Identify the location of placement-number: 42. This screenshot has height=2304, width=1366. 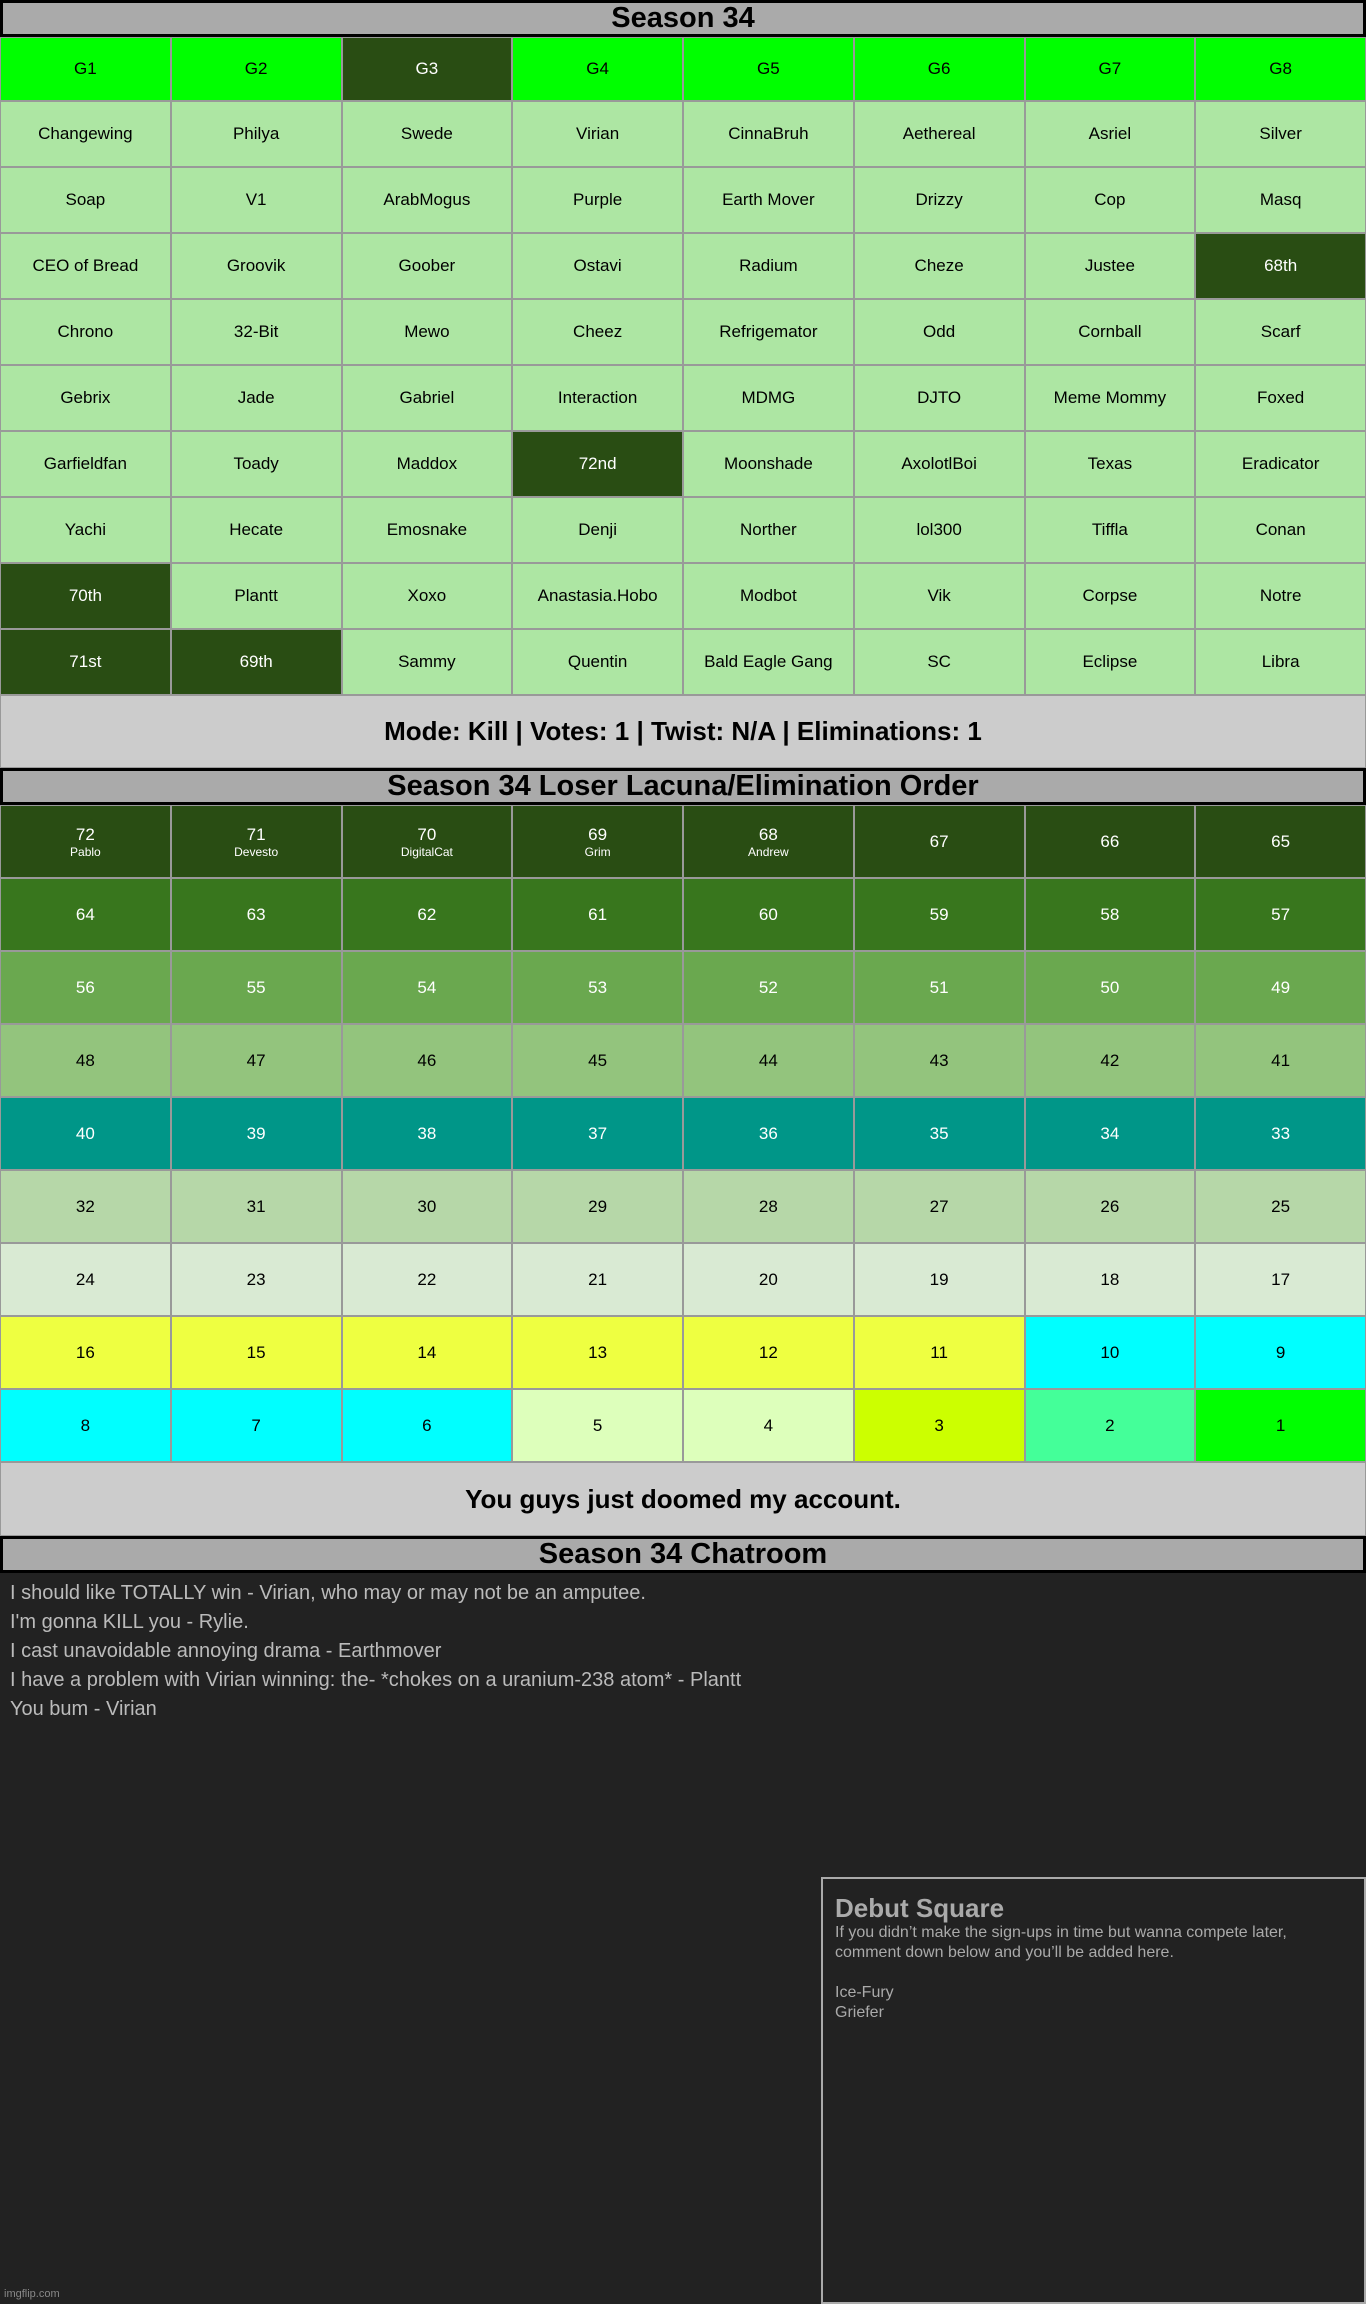
(1110, 1060).